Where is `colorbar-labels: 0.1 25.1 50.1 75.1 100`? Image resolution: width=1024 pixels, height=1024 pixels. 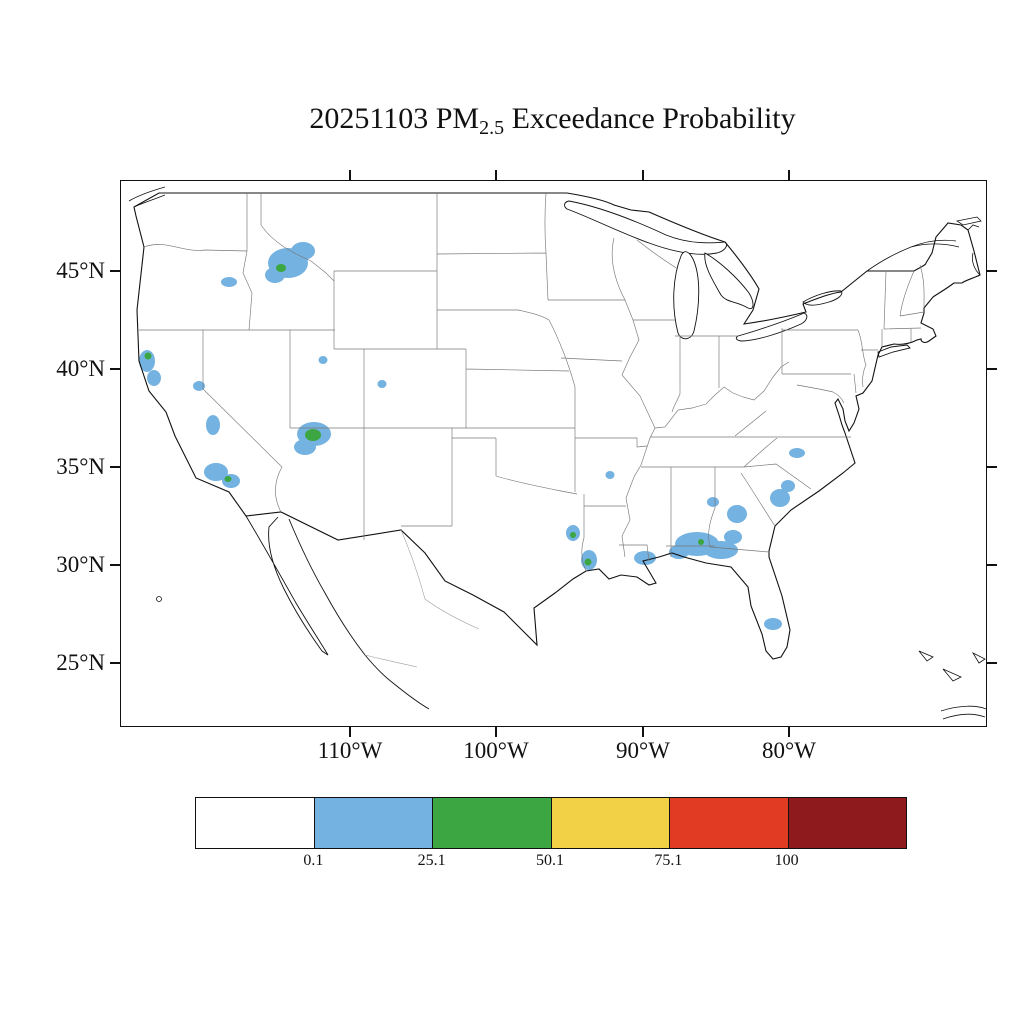
colorbar-labels: 0.1 25.1 50.1 75.1 100 is located at coordinates (550, 863).